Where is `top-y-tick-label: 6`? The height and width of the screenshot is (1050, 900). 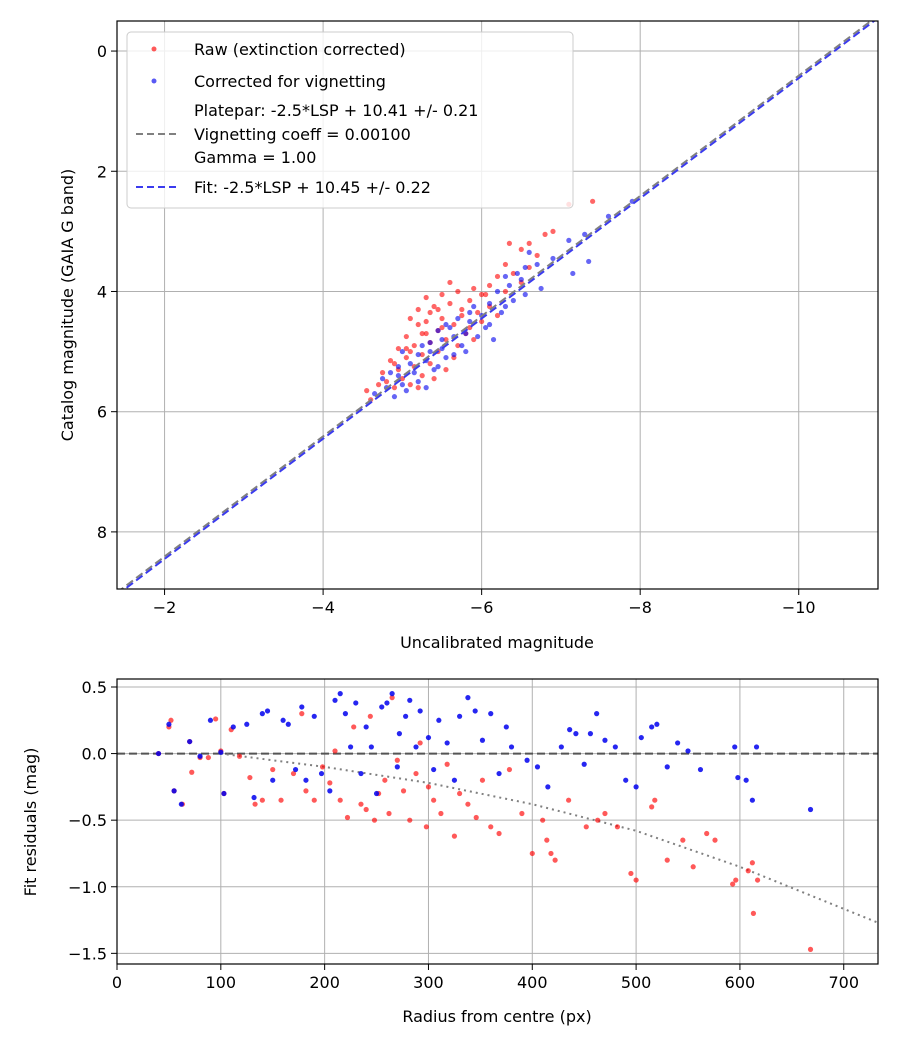 top-y-tick-label: 6 is located at coordinates (102, 412).